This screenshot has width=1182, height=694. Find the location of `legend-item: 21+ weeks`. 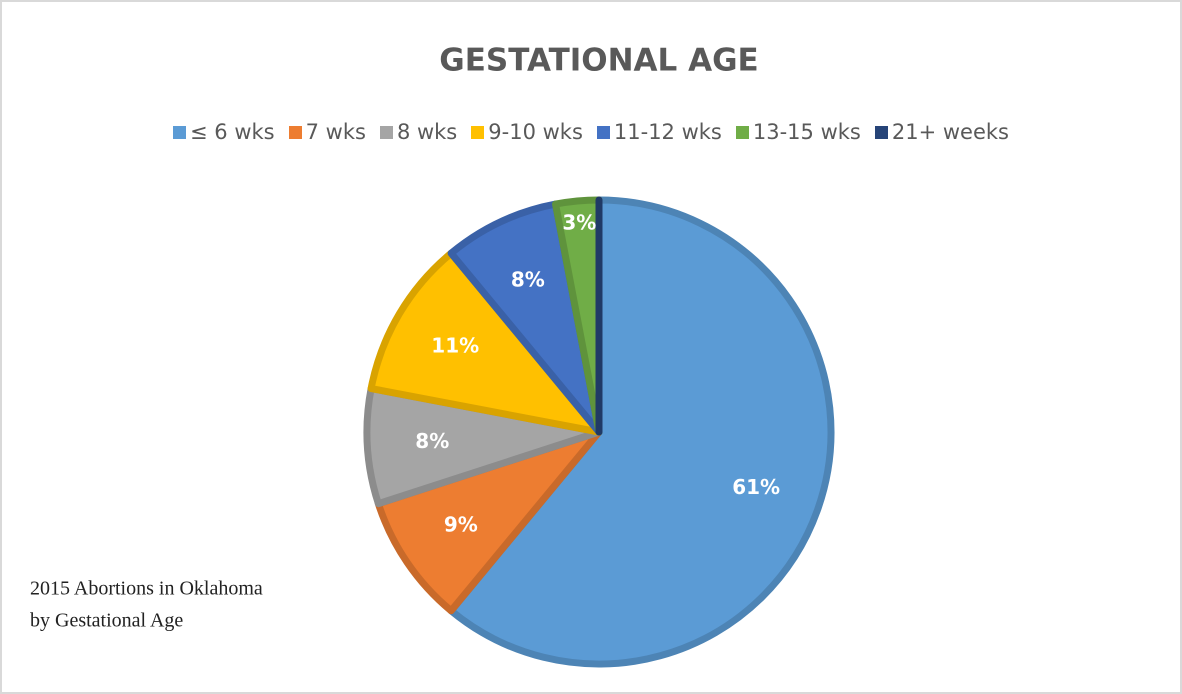

legend-item: 21+ weeks is located at coordinates (941, 132).